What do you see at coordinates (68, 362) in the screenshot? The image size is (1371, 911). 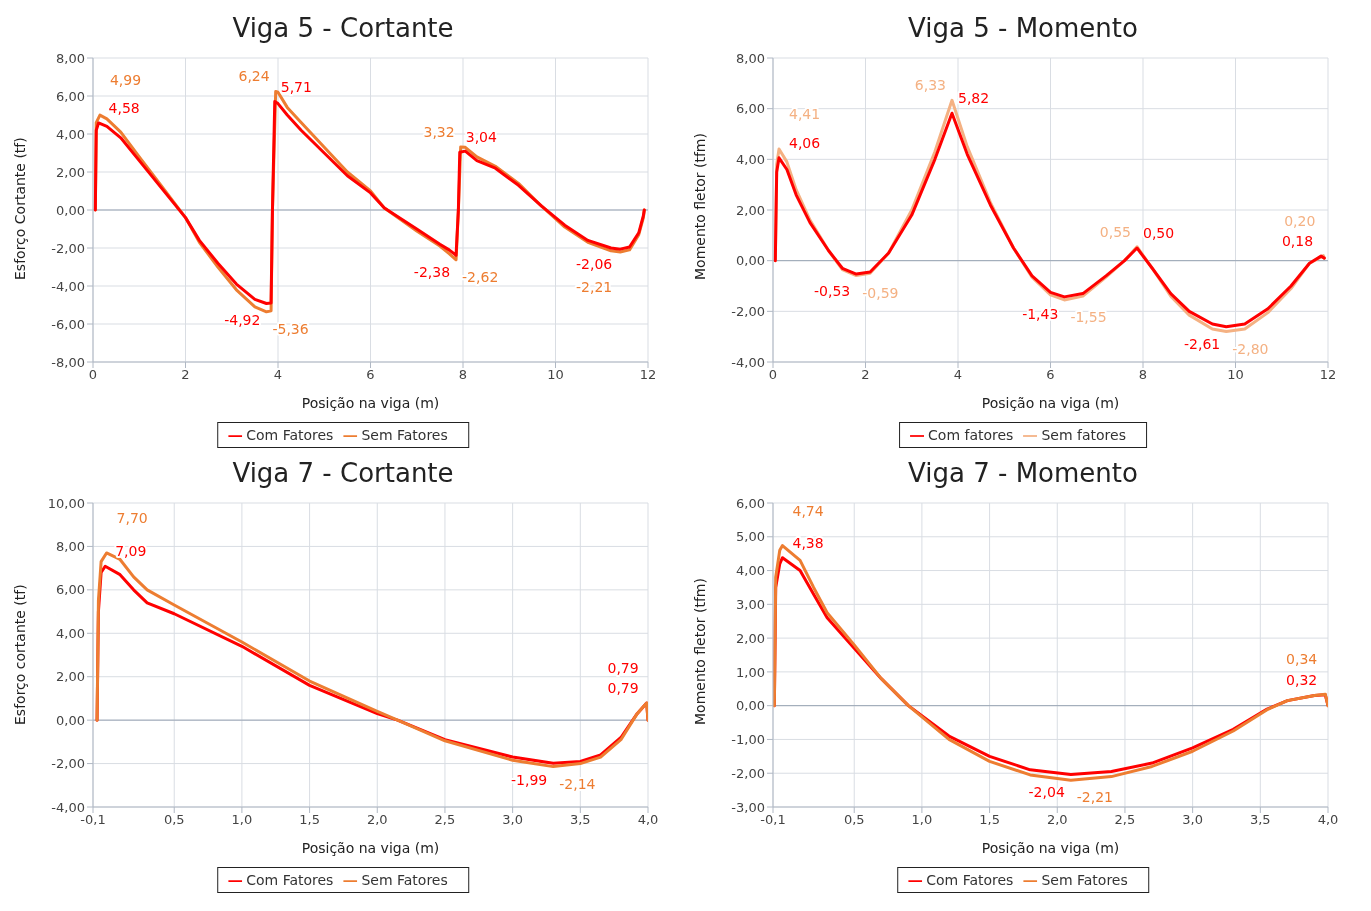 I see `y-tick-label: -8,00` at bounding box center [68, 362].